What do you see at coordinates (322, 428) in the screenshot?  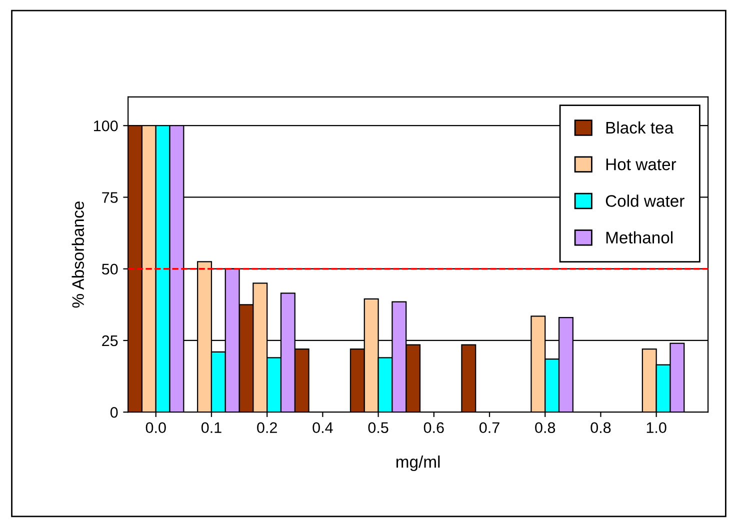 I see `x-tick-label: 0.4` at bounding box center [322, 428].